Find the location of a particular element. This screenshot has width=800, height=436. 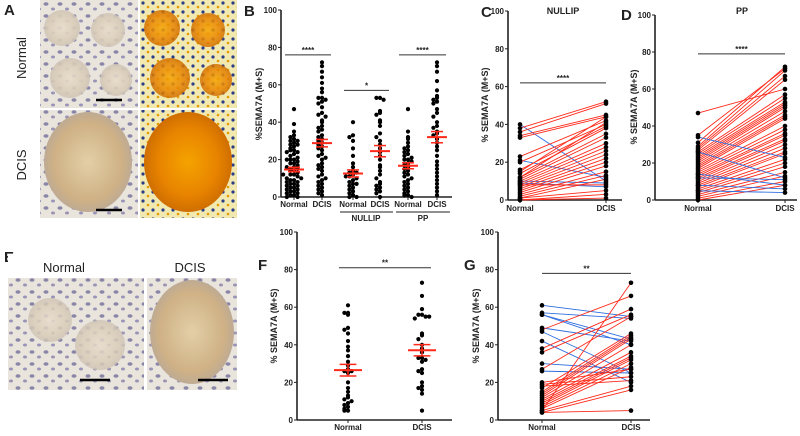

chart-b-ylabel: %SEMA7A (M+S) is located at coordinates (259, 104).